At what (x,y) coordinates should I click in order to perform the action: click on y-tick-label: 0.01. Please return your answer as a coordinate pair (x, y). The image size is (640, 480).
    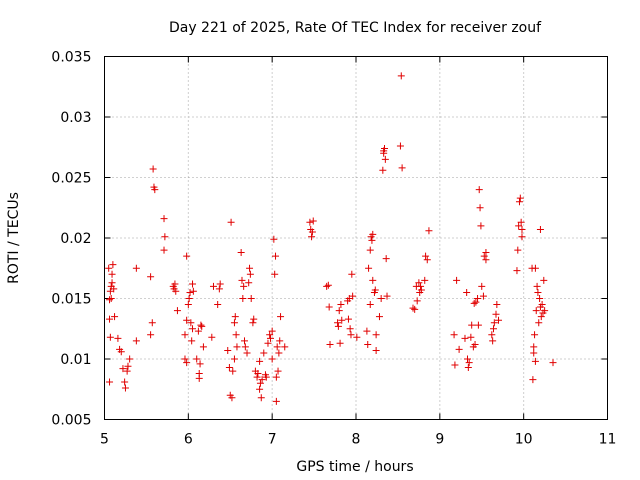
    Looking at the image, I should click on (75, 360).